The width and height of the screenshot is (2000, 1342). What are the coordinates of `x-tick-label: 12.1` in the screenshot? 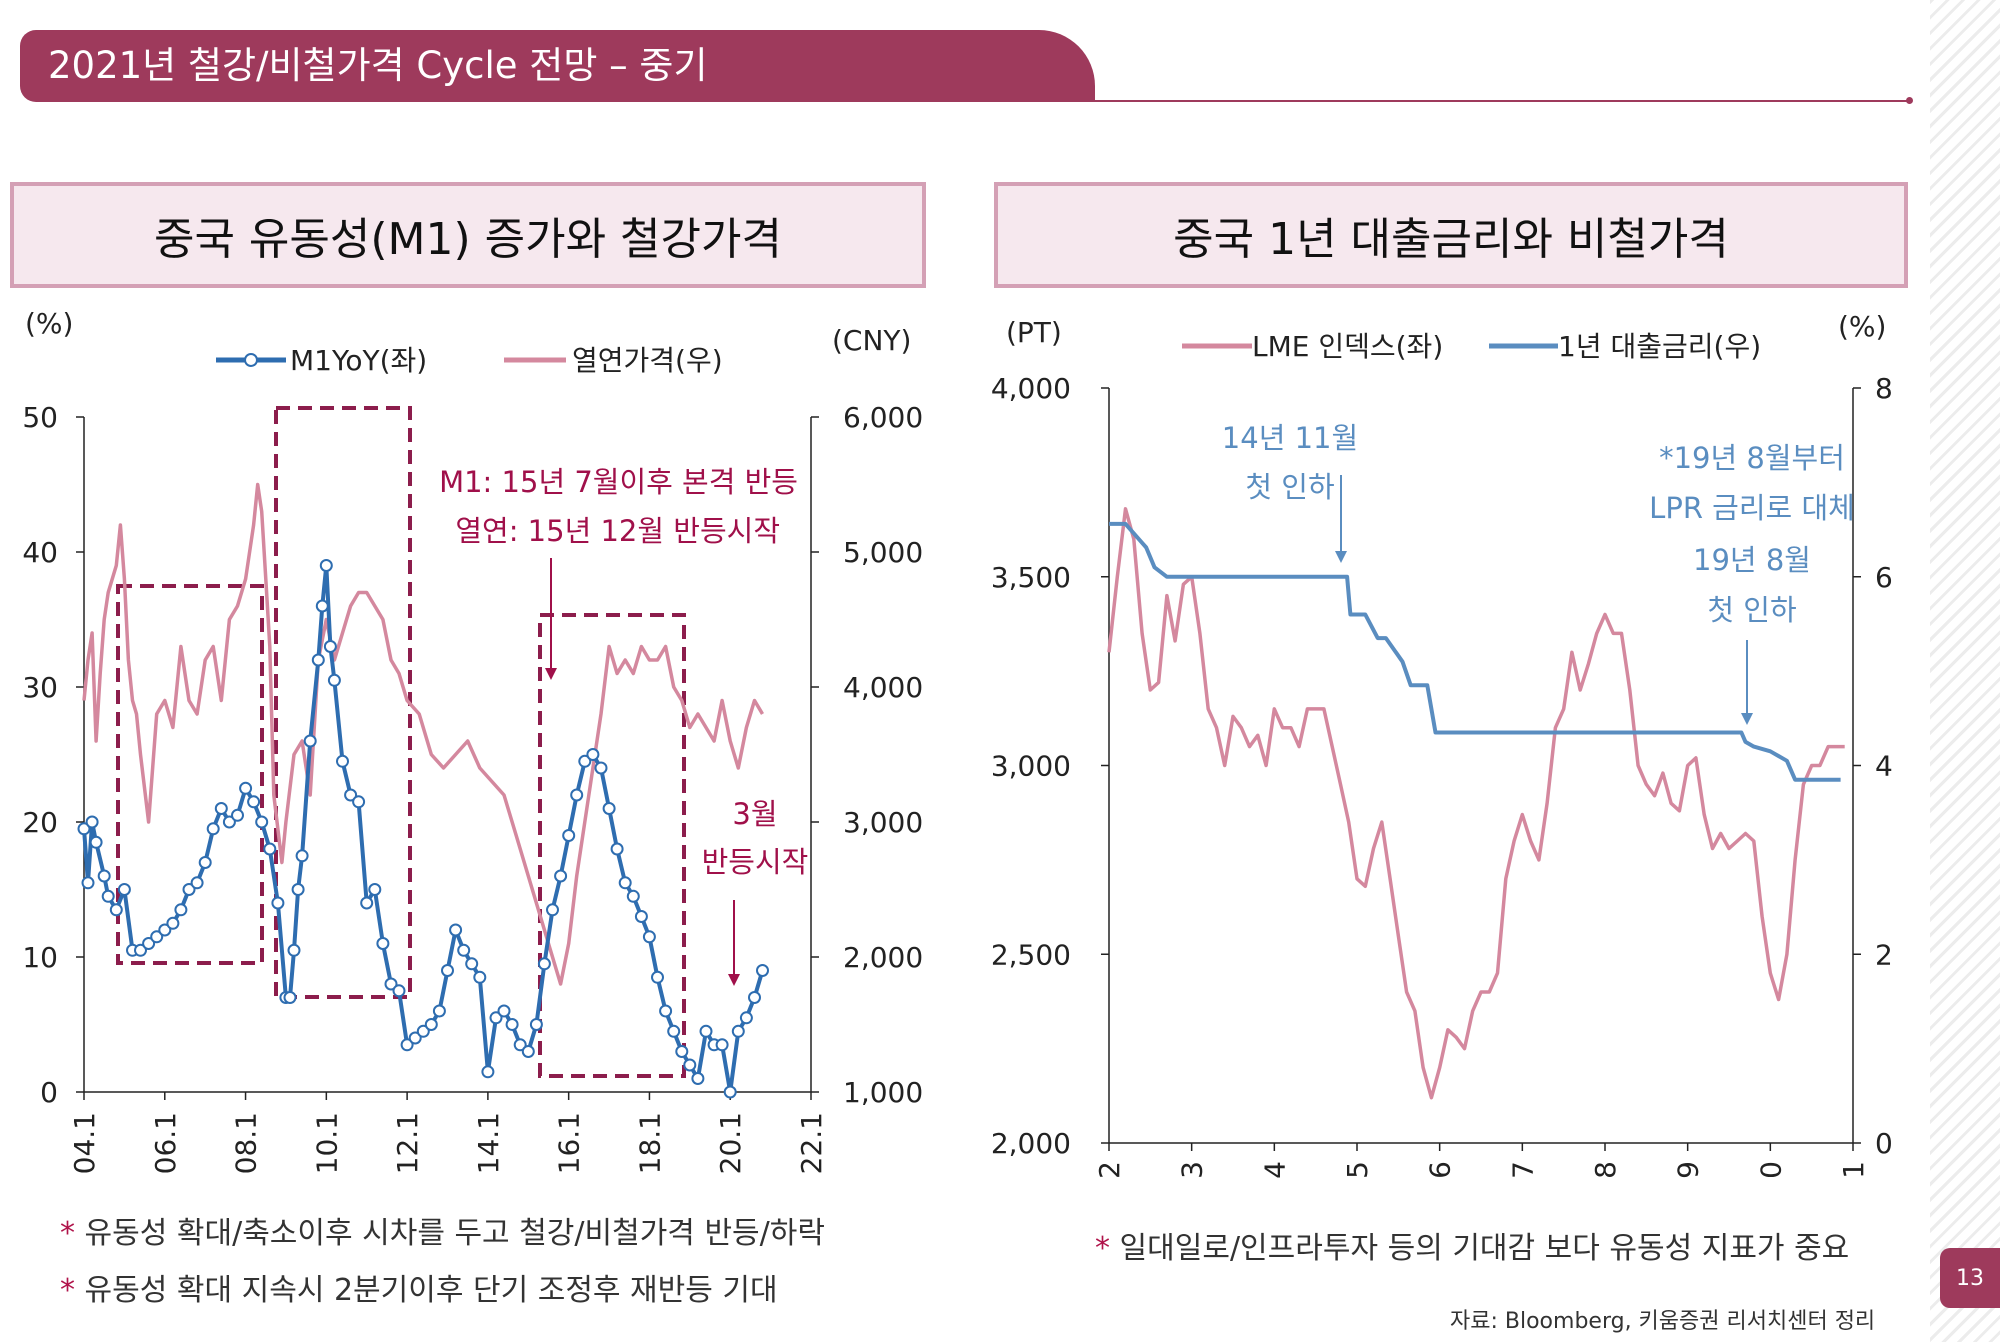 It's located at (407, 1143).